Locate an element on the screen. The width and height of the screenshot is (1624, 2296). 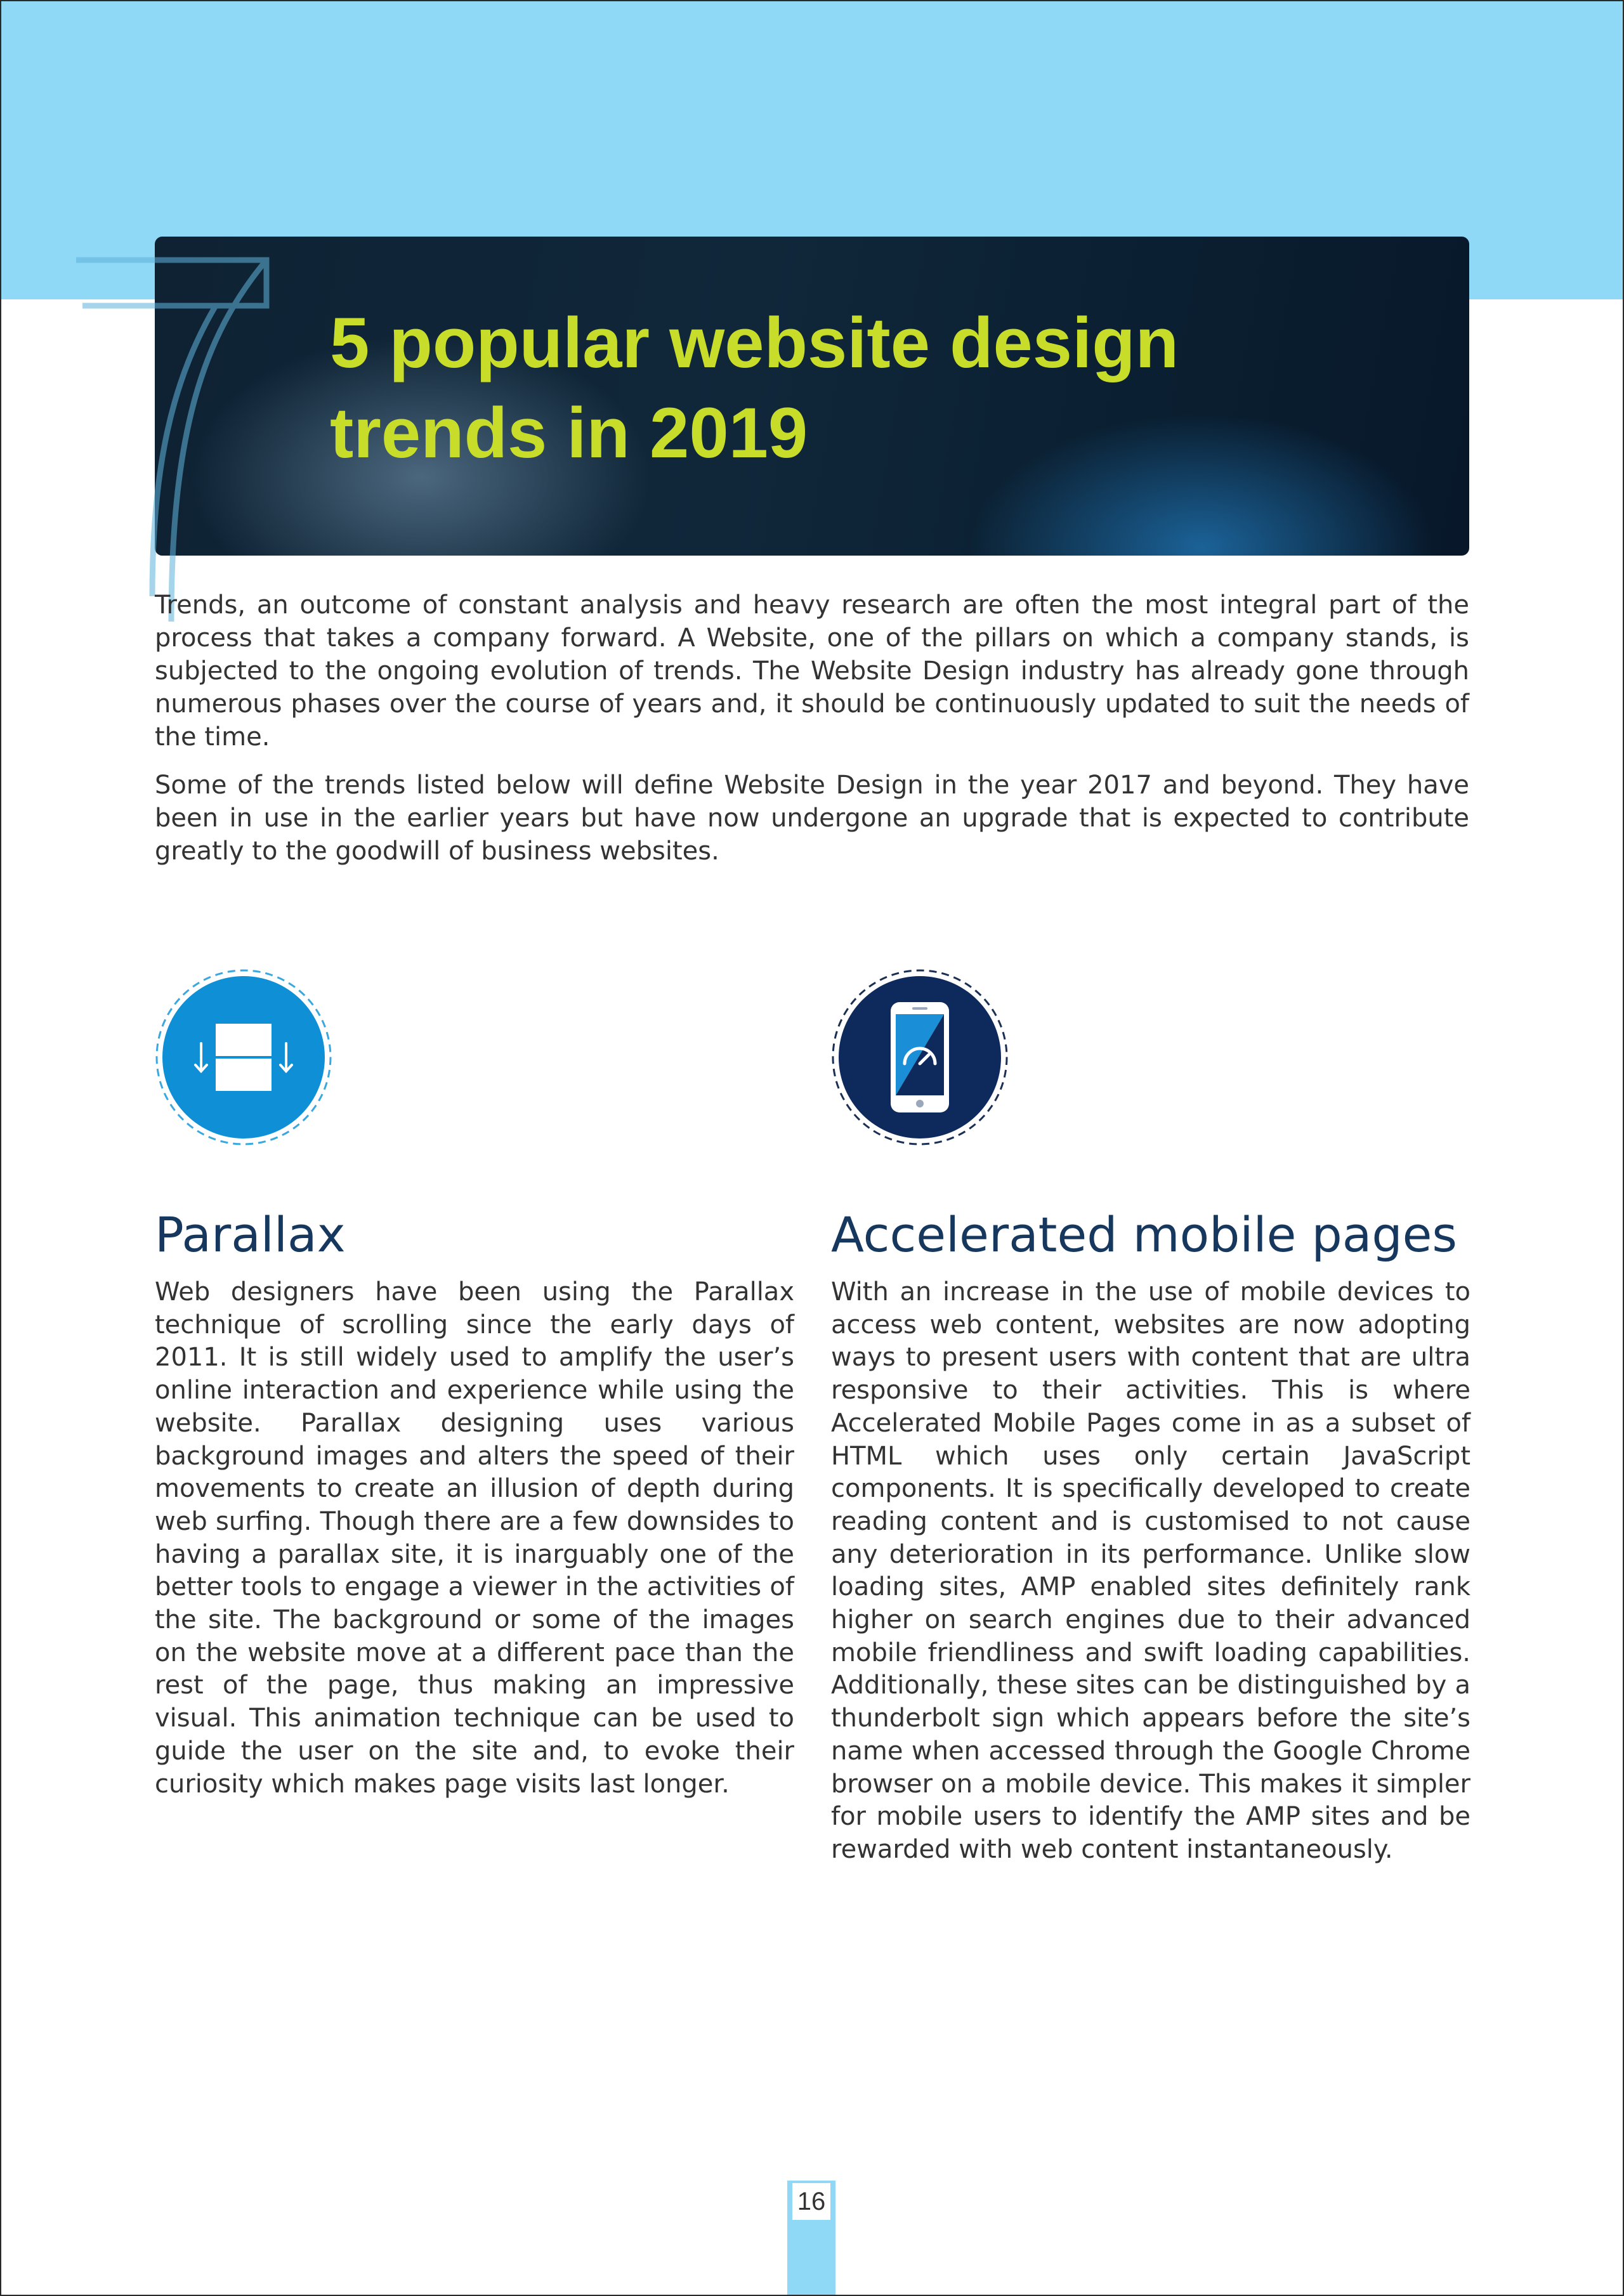
page-title: 5 popular website design trends in 2019 is located at coordinates (755, 388).